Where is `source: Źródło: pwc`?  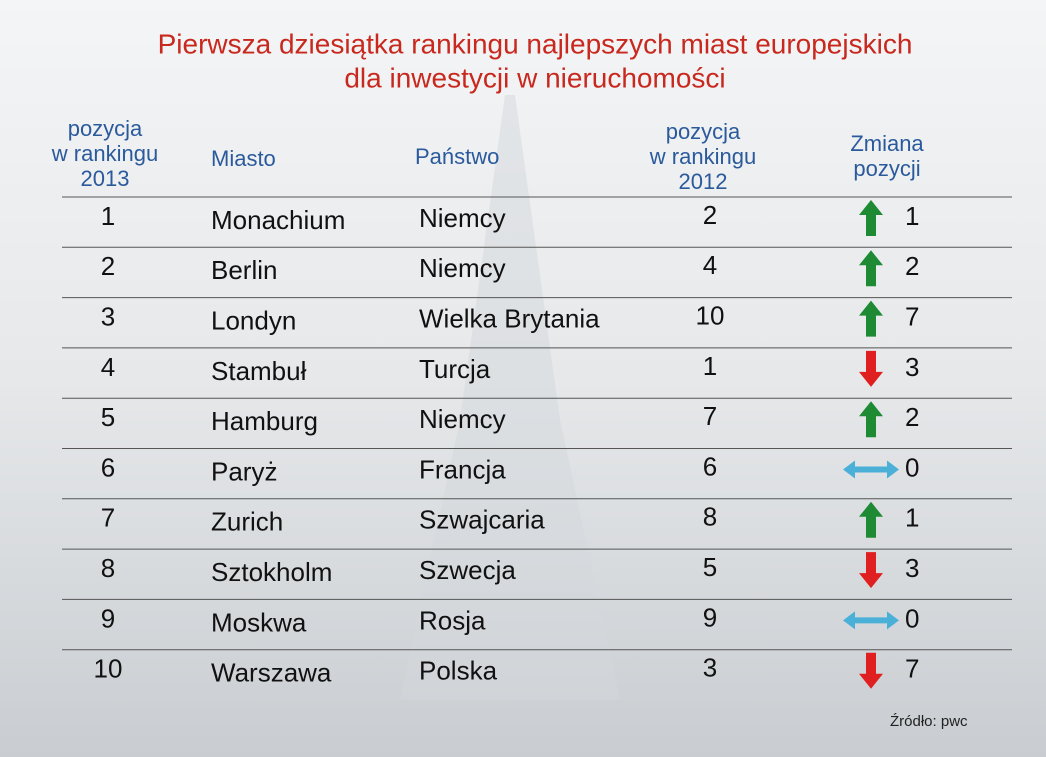 source: Źródło: pwc is located at coordinates (929, 721).